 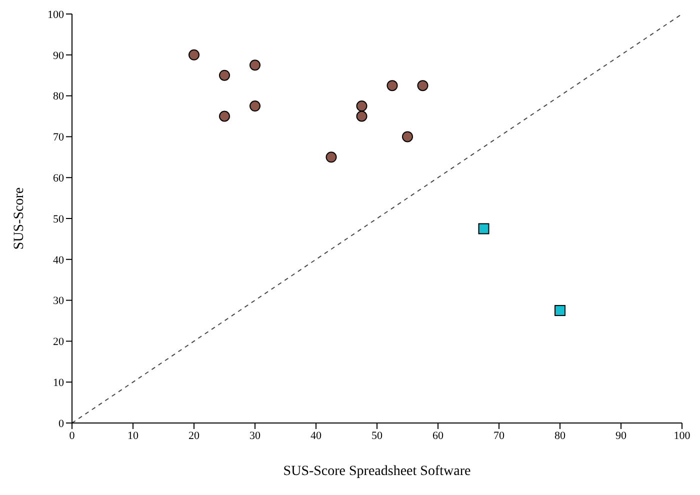 I want to click on y-tick-label: 20, so click(x=58, y=342).